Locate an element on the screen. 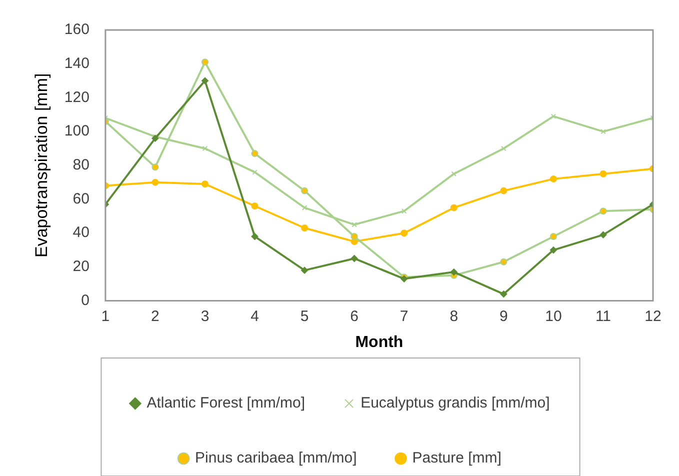 Image resolution: width=679 pixels, height=476 pixels. x-tick-label: 1 is located at coordinates (105, 316).